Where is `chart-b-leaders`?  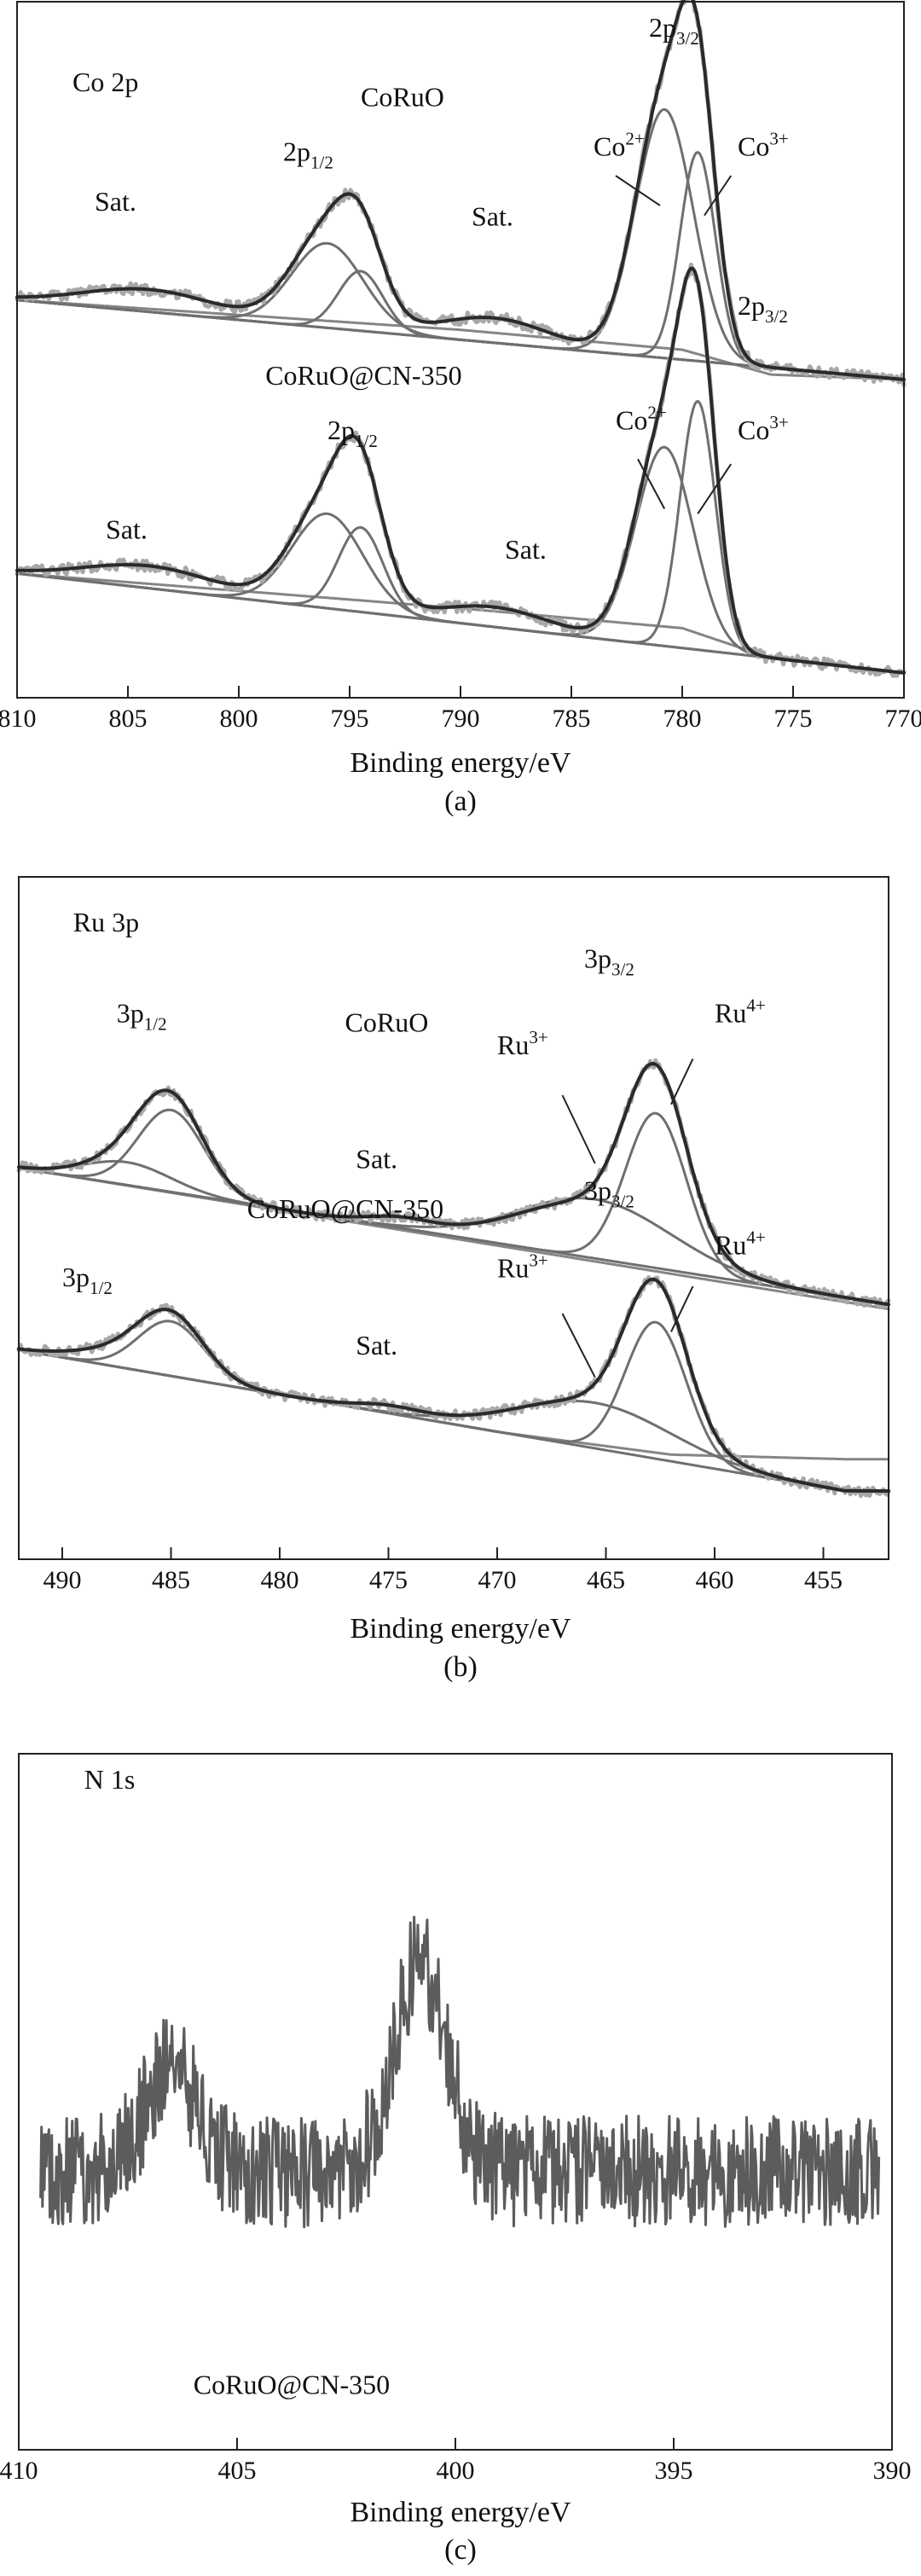 chart-b-leaders is located at coordinates (627, 1218).